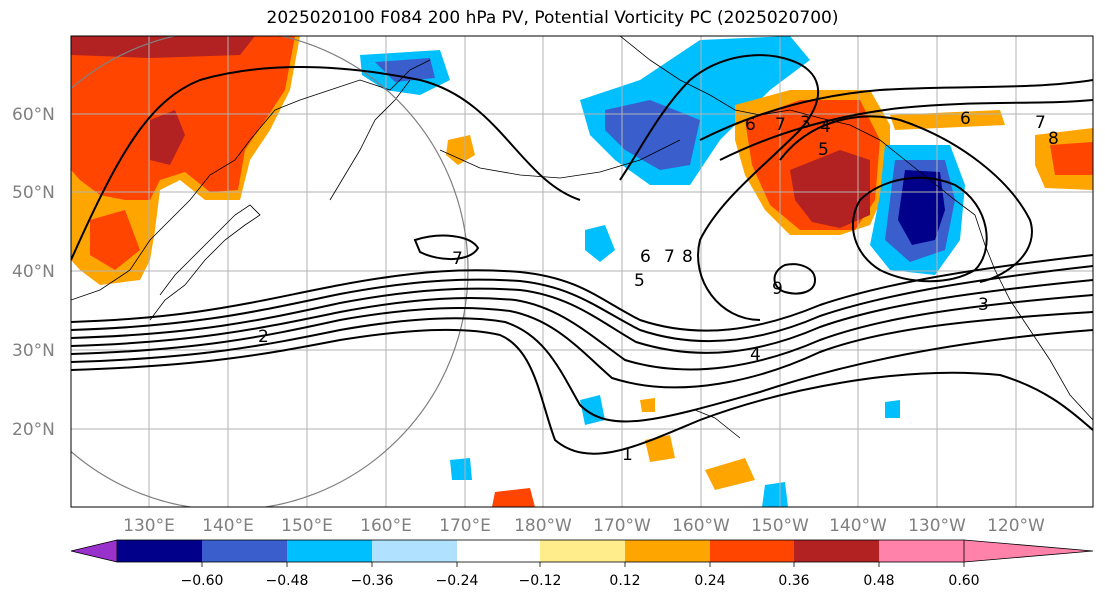  Describe the element at coordinates (543, 526) in the screenshot. I see `lon-label: 180°W` at that location.